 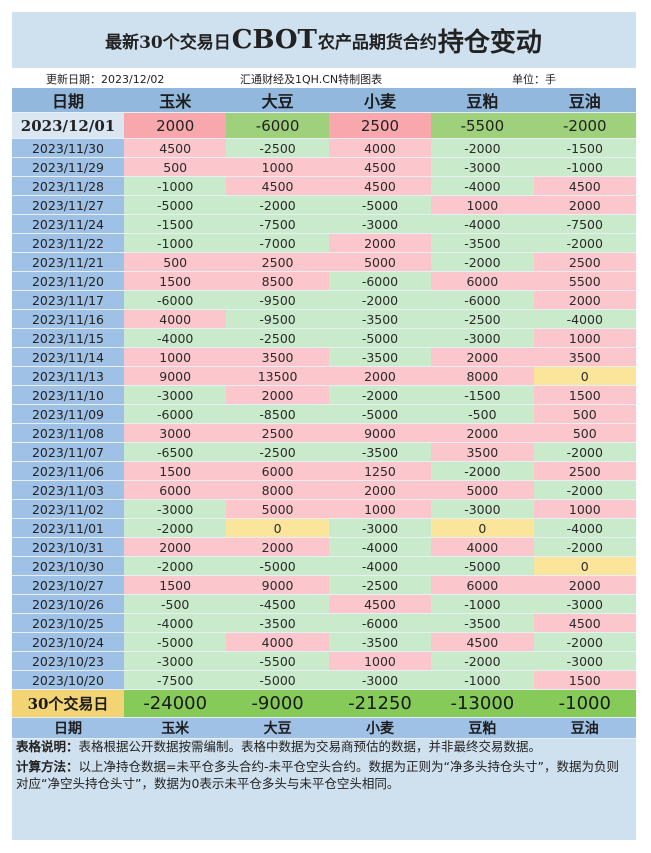 I want to click on table-row: 2023/11/17 -6000 -9500 -2000 -6000 2000, so click(x=324, y=300).